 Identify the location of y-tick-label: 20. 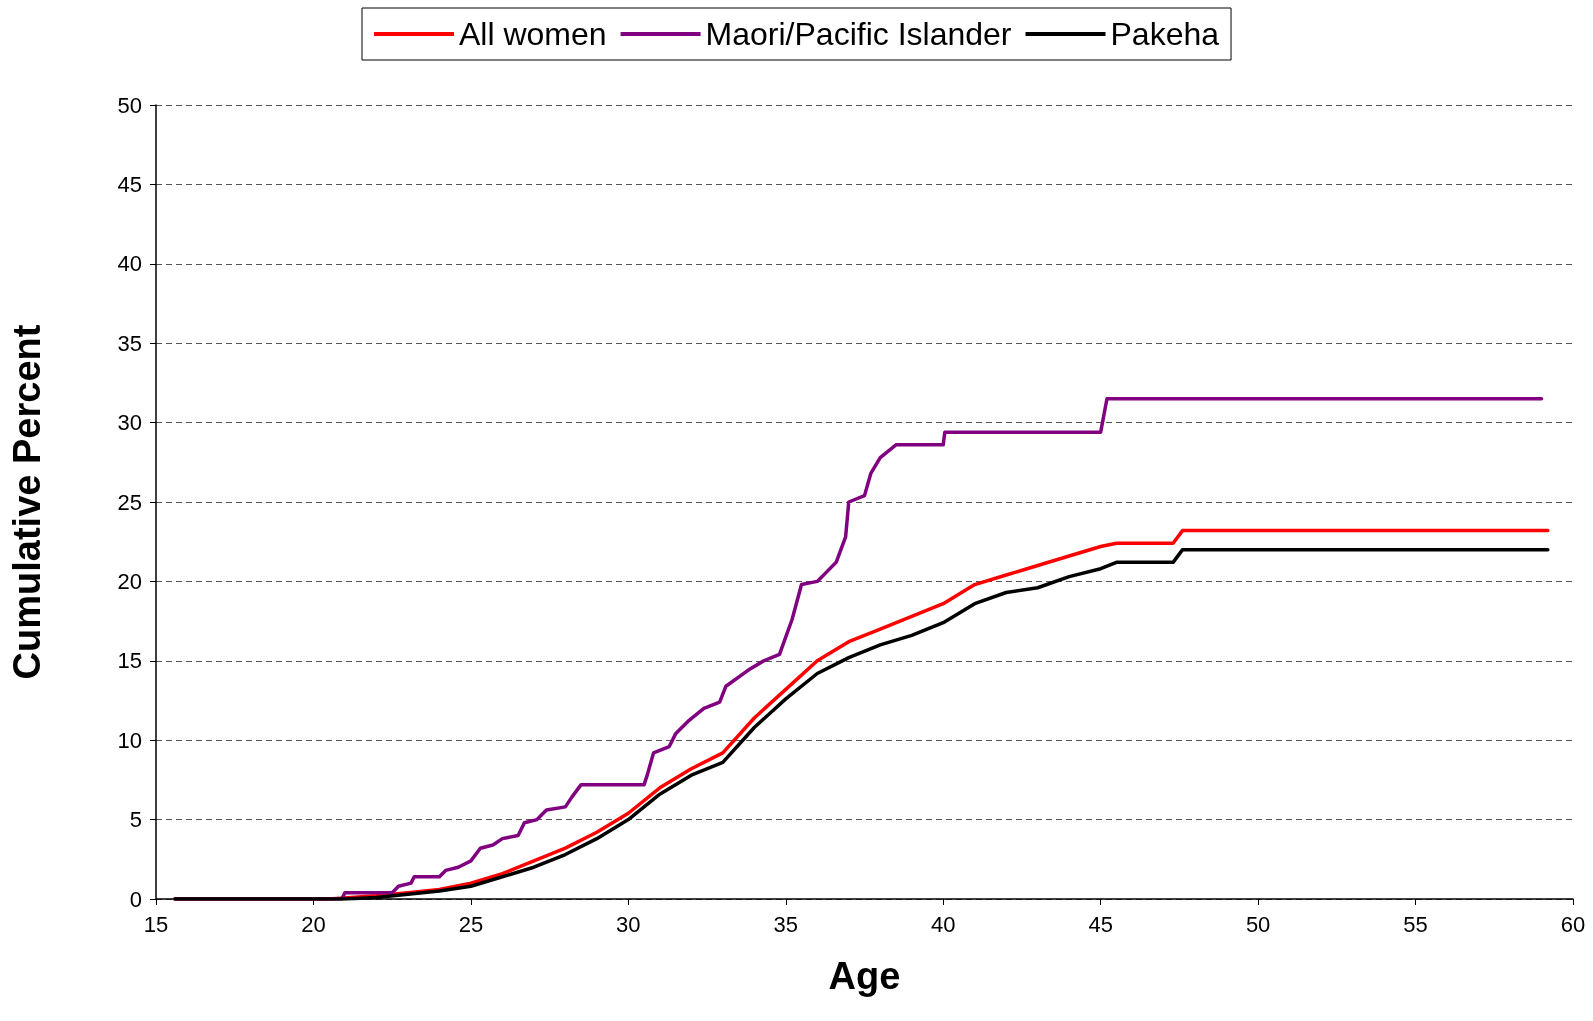
(129, 581).